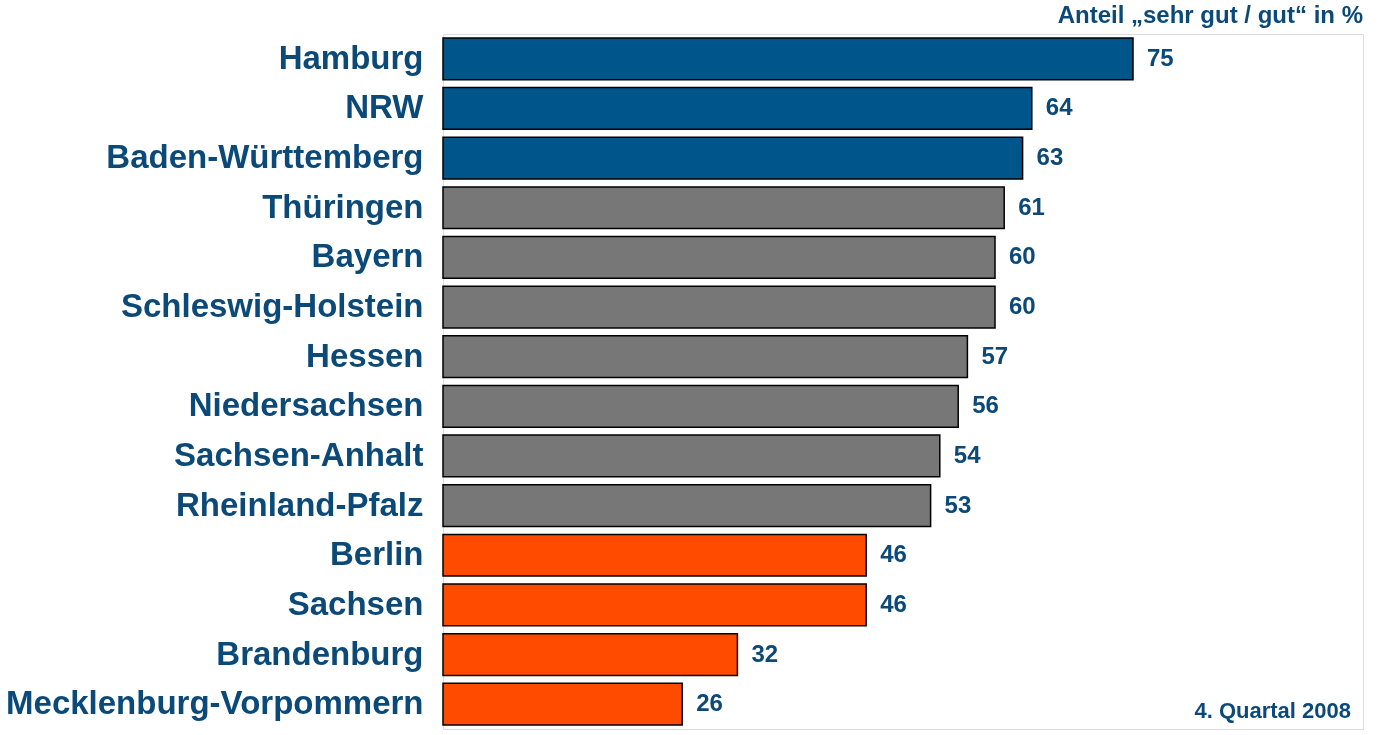 Image resolution: width=1393 pixels, height=735 pixels. I want to click on data-label: 64, so click(1059, 107).